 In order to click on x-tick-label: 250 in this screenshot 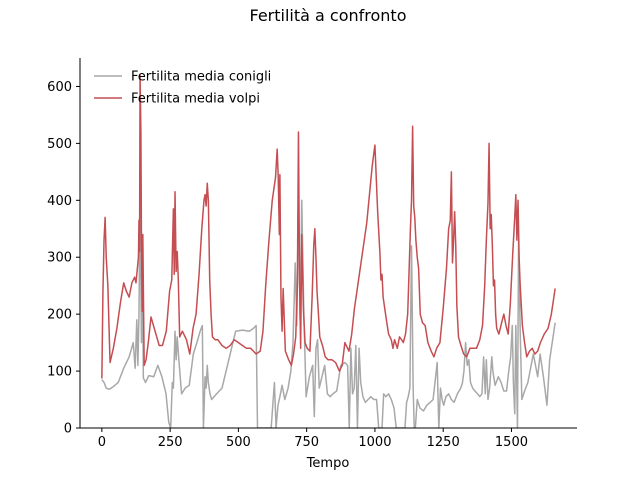, I will do `click(170, 442)`.